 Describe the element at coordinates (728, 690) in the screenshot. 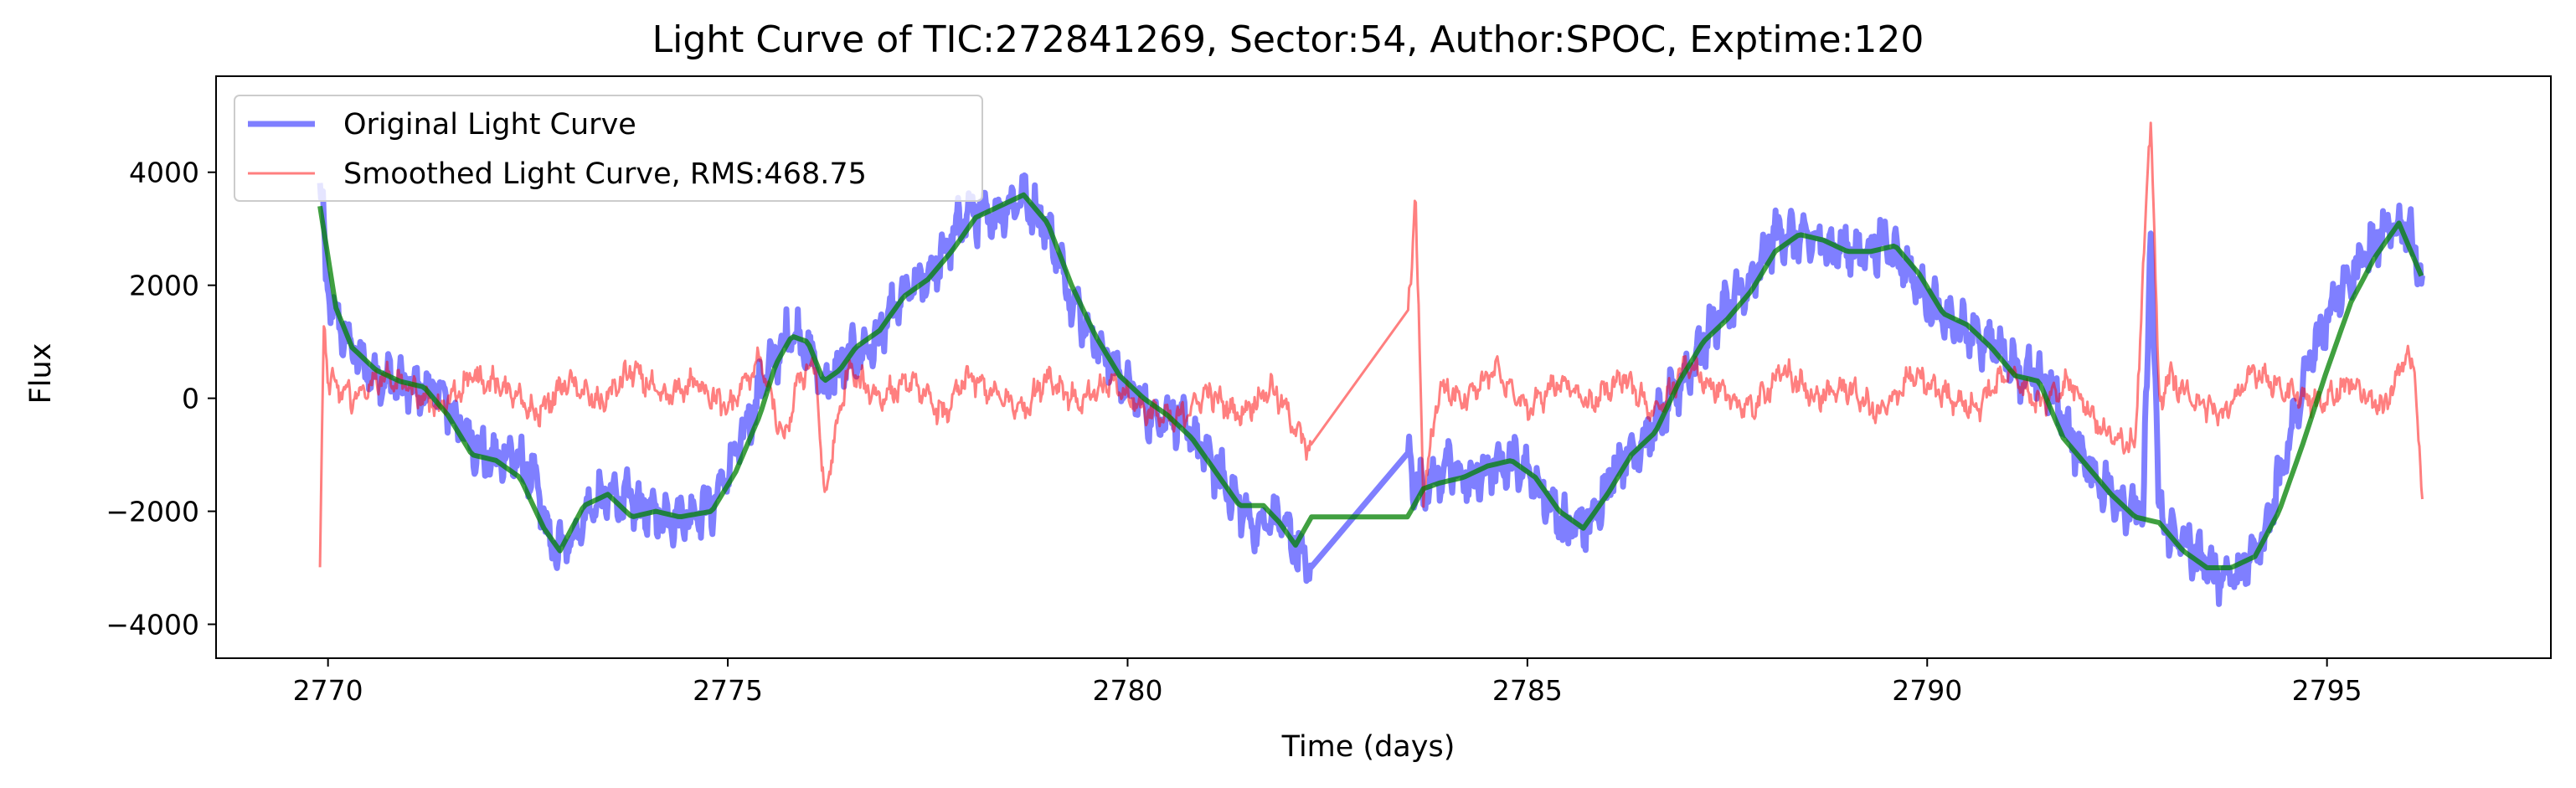

I see `x-tick-label: 2775` at that location.